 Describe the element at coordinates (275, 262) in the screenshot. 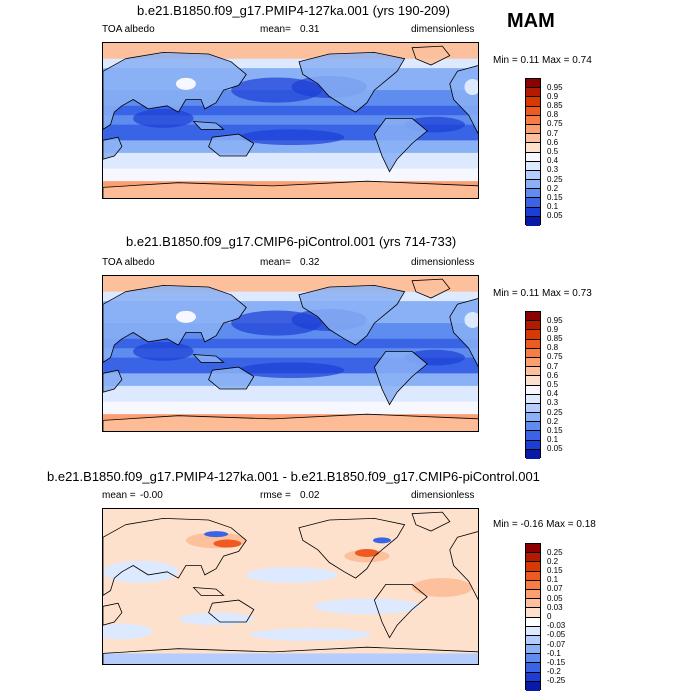

I see `panel-2-mean-label: mean=` at that location.